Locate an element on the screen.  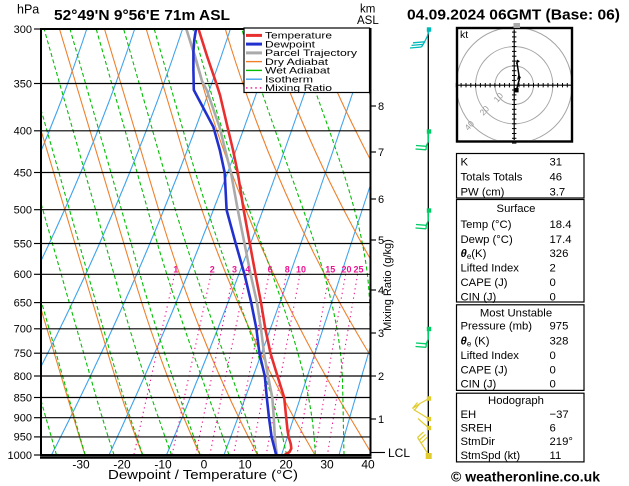
svg-text: PW (cm) is located at coordinates (483, 193).